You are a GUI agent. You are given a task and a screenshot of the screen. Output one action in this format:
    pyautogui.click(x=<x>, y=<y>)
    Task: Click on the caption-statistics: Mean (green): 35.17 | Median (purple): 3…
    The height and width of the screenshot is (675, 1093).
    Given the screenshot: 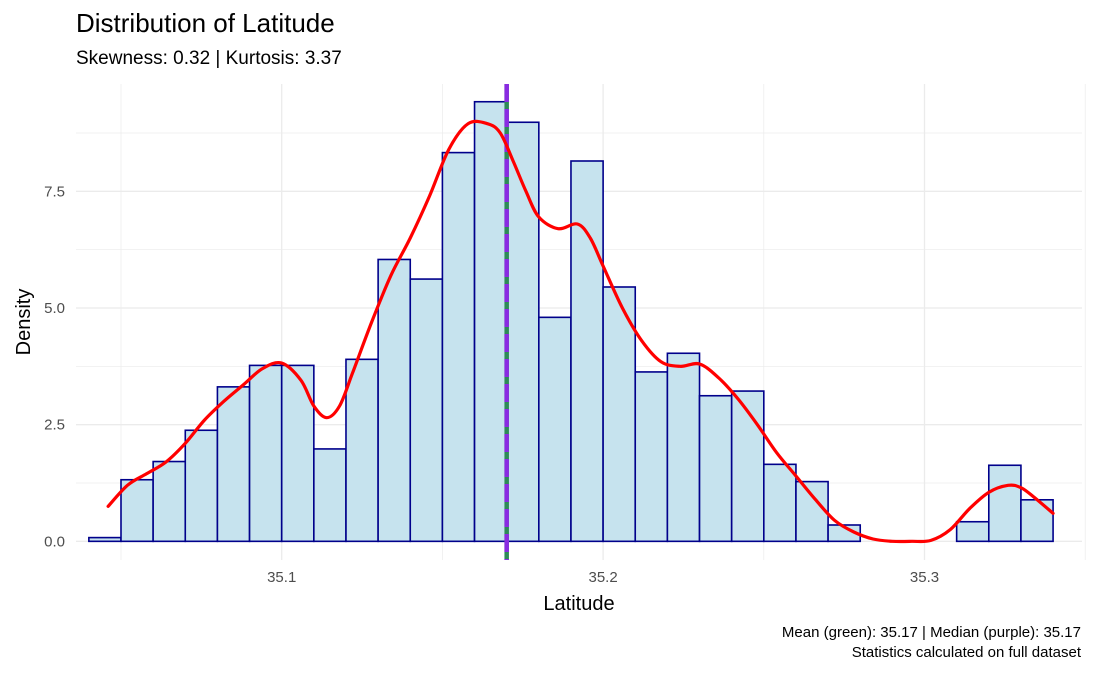 What is the action you would take?
    pyautogui.click(x=931, y=632)
    